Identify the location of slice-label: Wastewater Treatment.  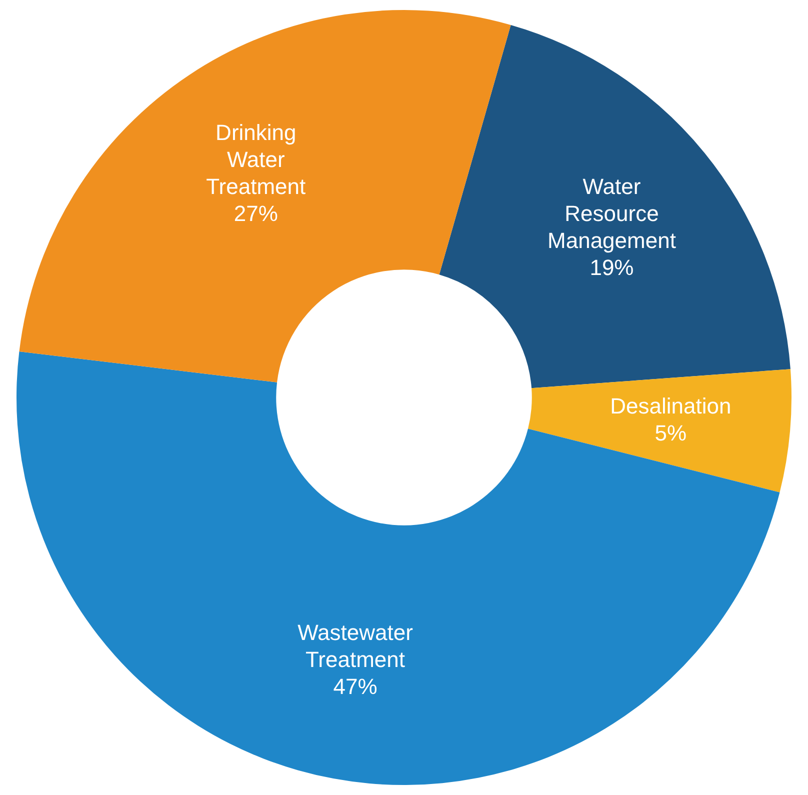
(355, 646).